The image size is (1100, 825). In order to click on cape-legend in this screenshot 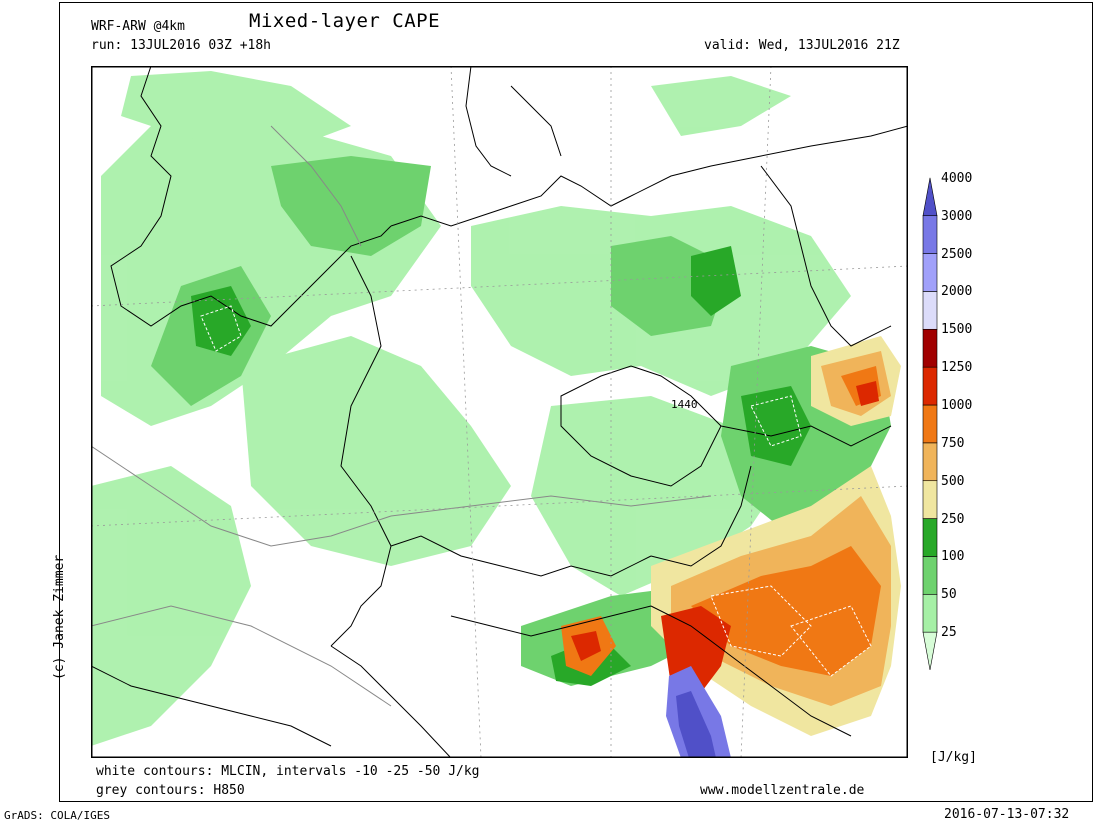, I will do `click(930, 424)`.